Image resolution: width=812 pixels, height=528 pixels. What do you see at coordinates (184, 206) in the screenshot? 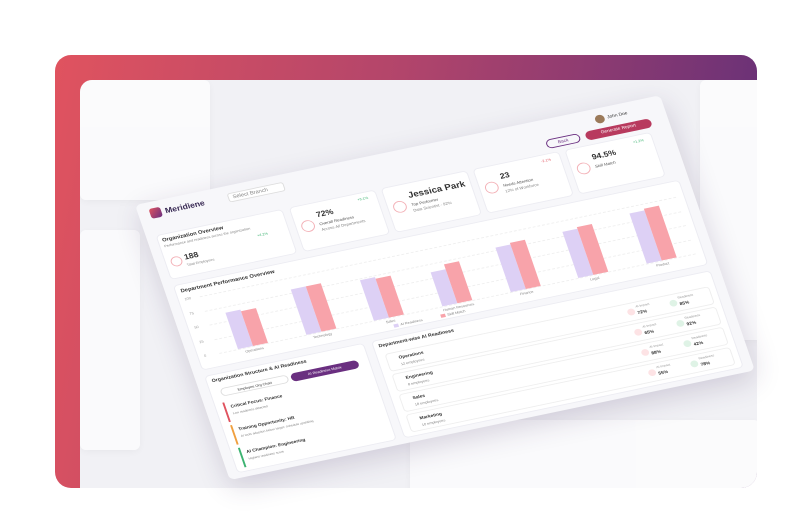
I see `brand: Meridiene` at bounding box center [184, 206].